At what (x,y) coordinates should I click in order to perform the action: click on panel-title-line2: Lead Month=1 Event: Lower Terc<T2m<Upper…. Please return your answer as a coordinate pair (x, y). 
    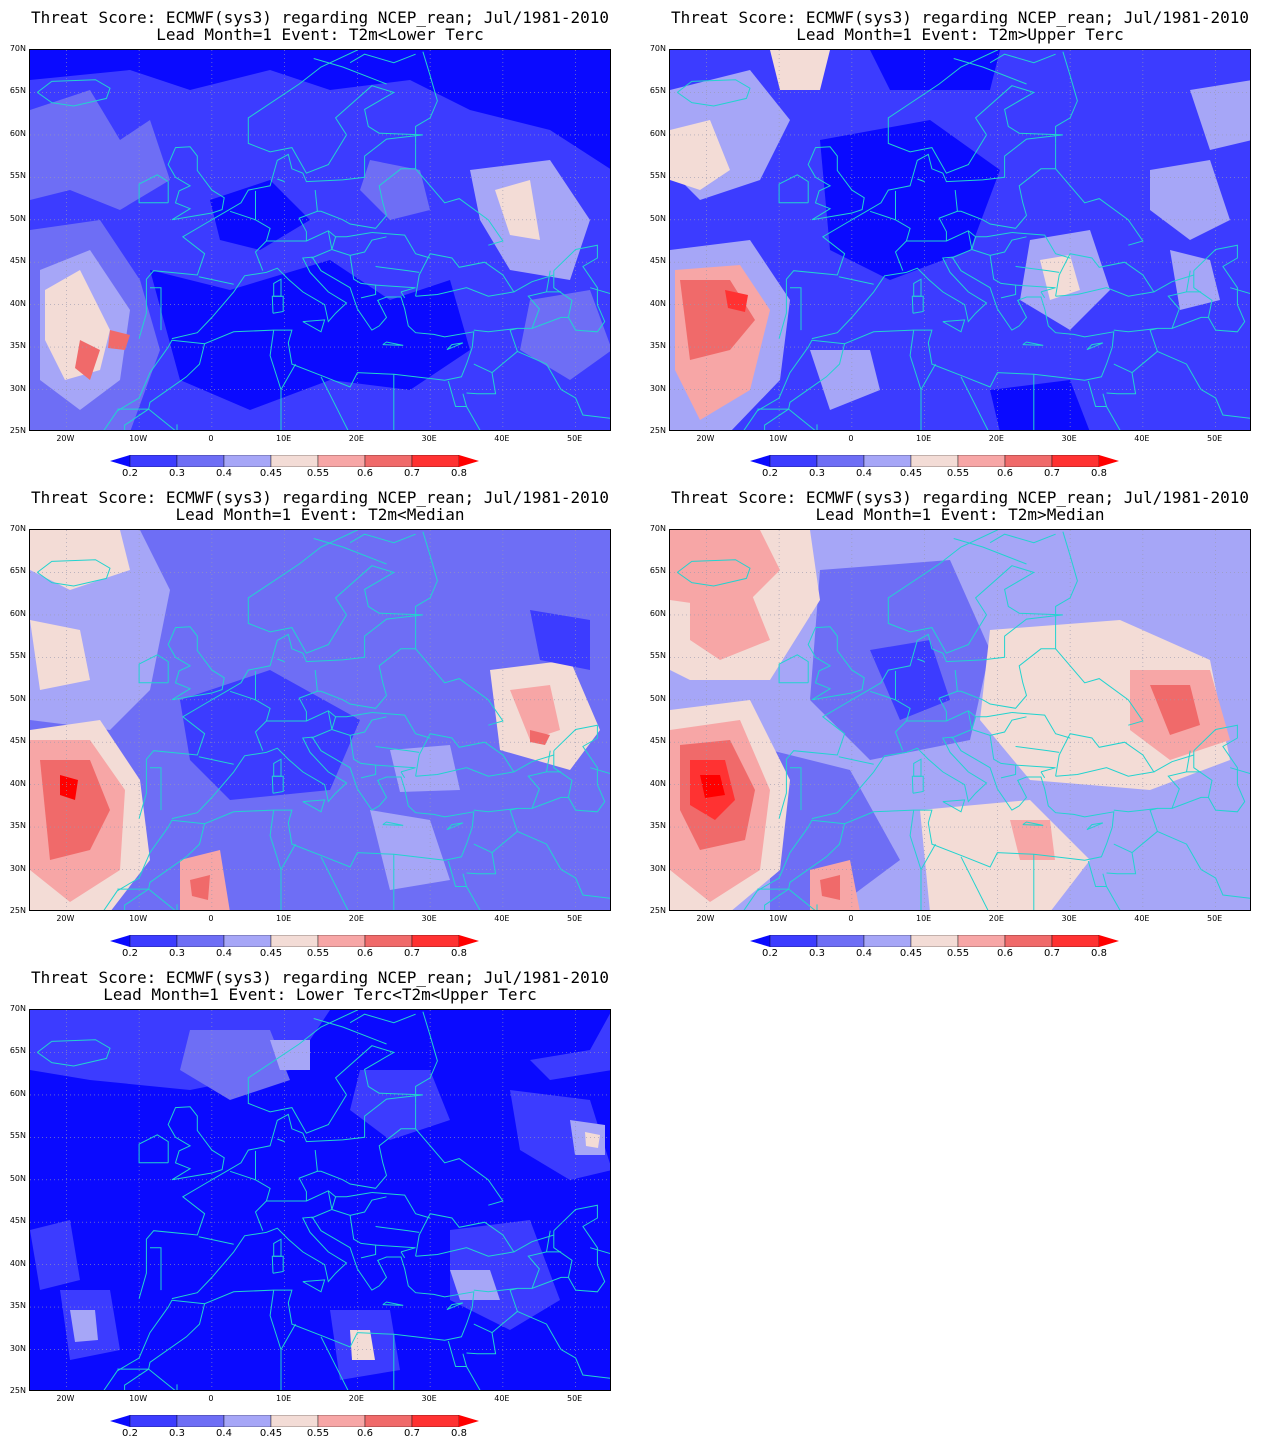
    Looking at the image, I should click on (320, 994).